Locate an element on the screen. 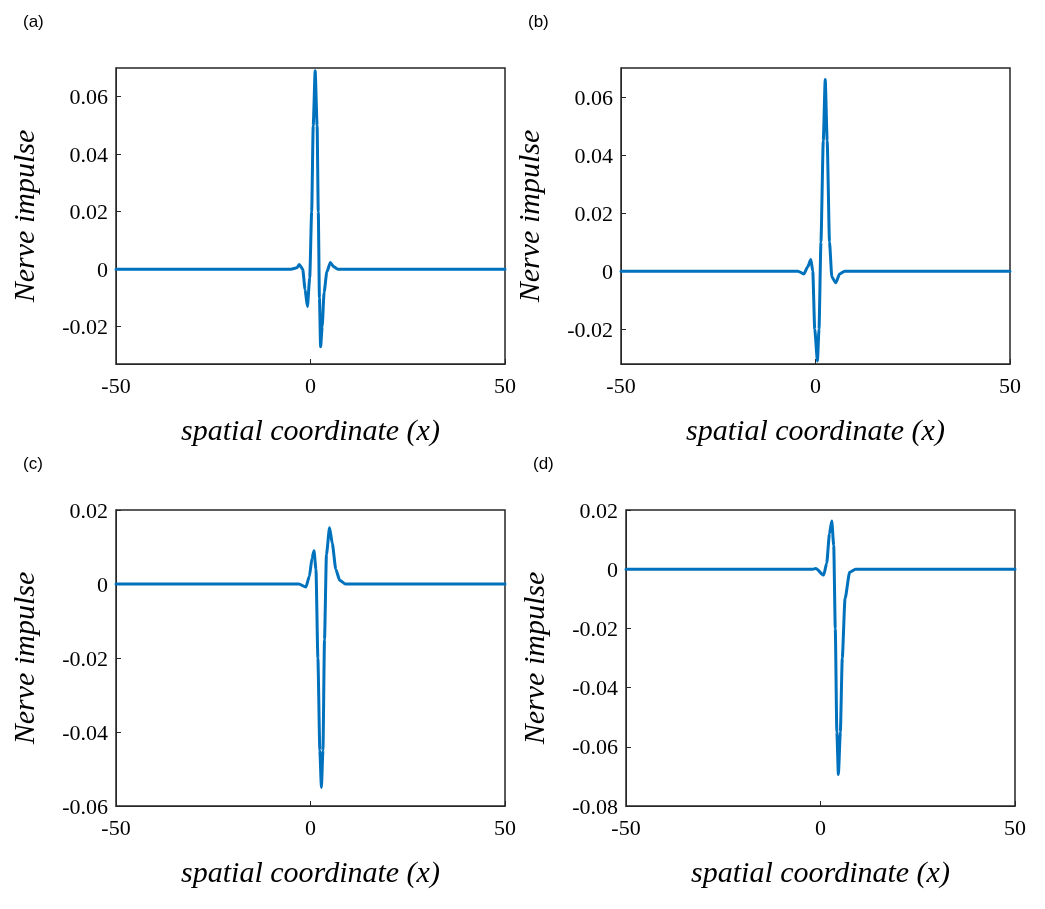 Image resolution: width=1045 pixels, height=909 pixels. chart-title: (a) is located at coordinates (33, 21).